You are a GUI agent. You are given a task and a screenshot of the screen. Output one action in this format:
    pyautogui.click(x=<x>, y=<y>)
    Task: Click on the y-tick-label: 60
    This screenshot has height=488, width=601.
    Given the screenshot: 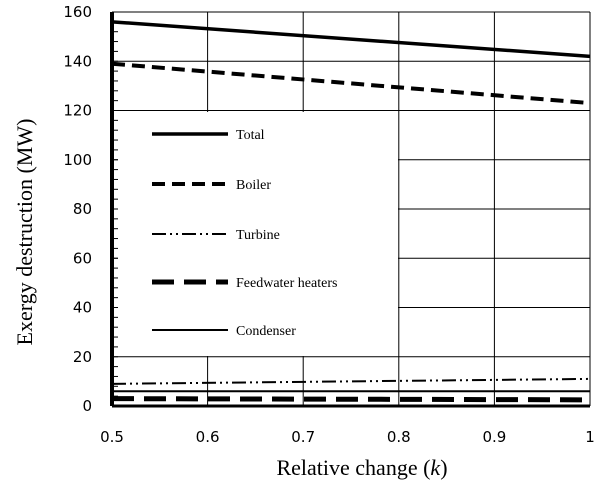 What is the action you would take?
    pyautogui.click(x=82, y=258)
    